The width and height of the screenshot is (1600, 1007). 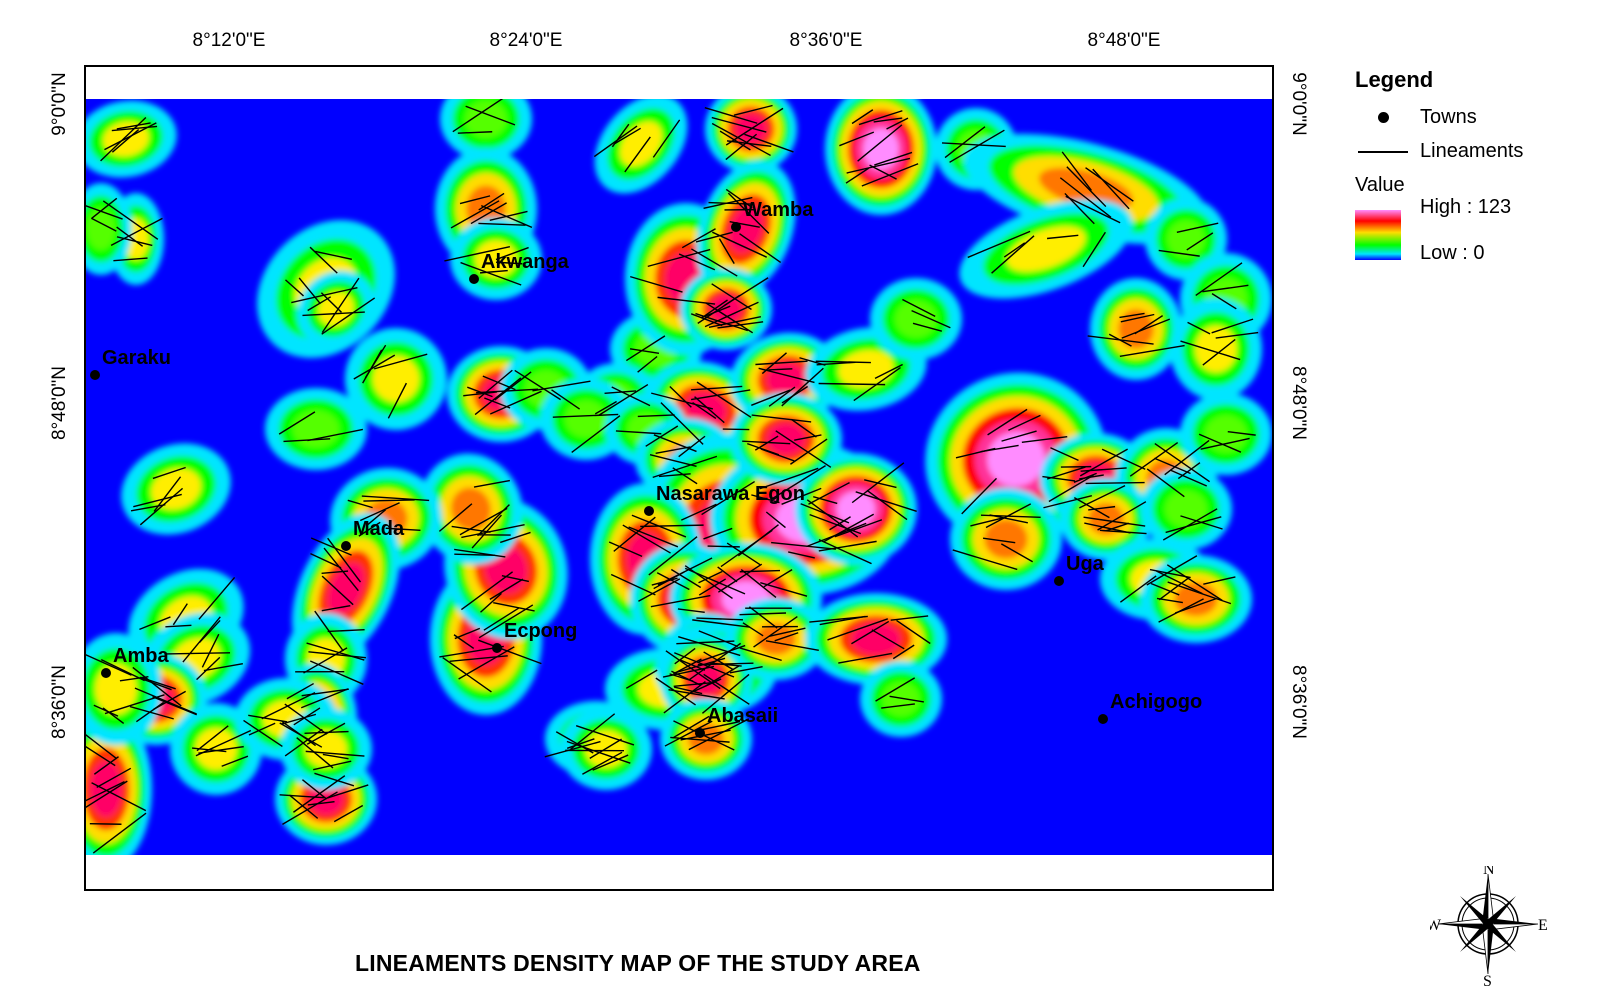 I want to click on legend-low-label: Low : 0, so click(x=1452, y=253).